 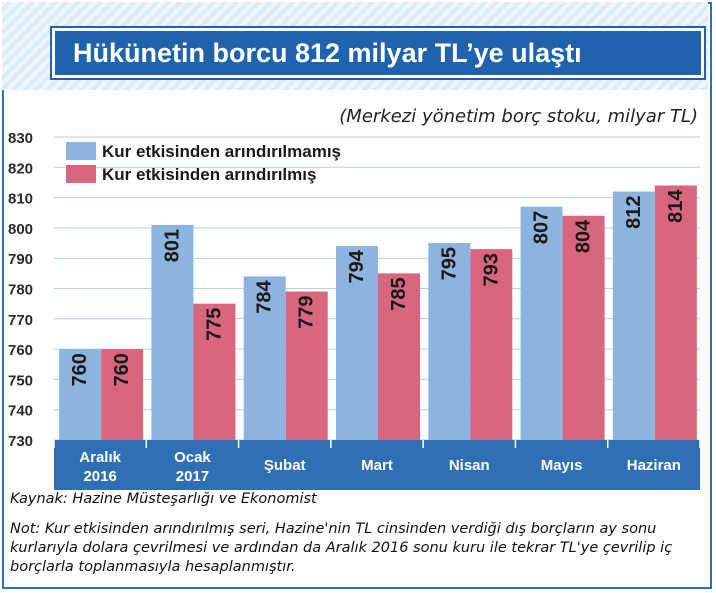 What do you see at coordinates (172, 245) in the screenshot?
I see `data-label: 801` at bounding box center [172, 245].